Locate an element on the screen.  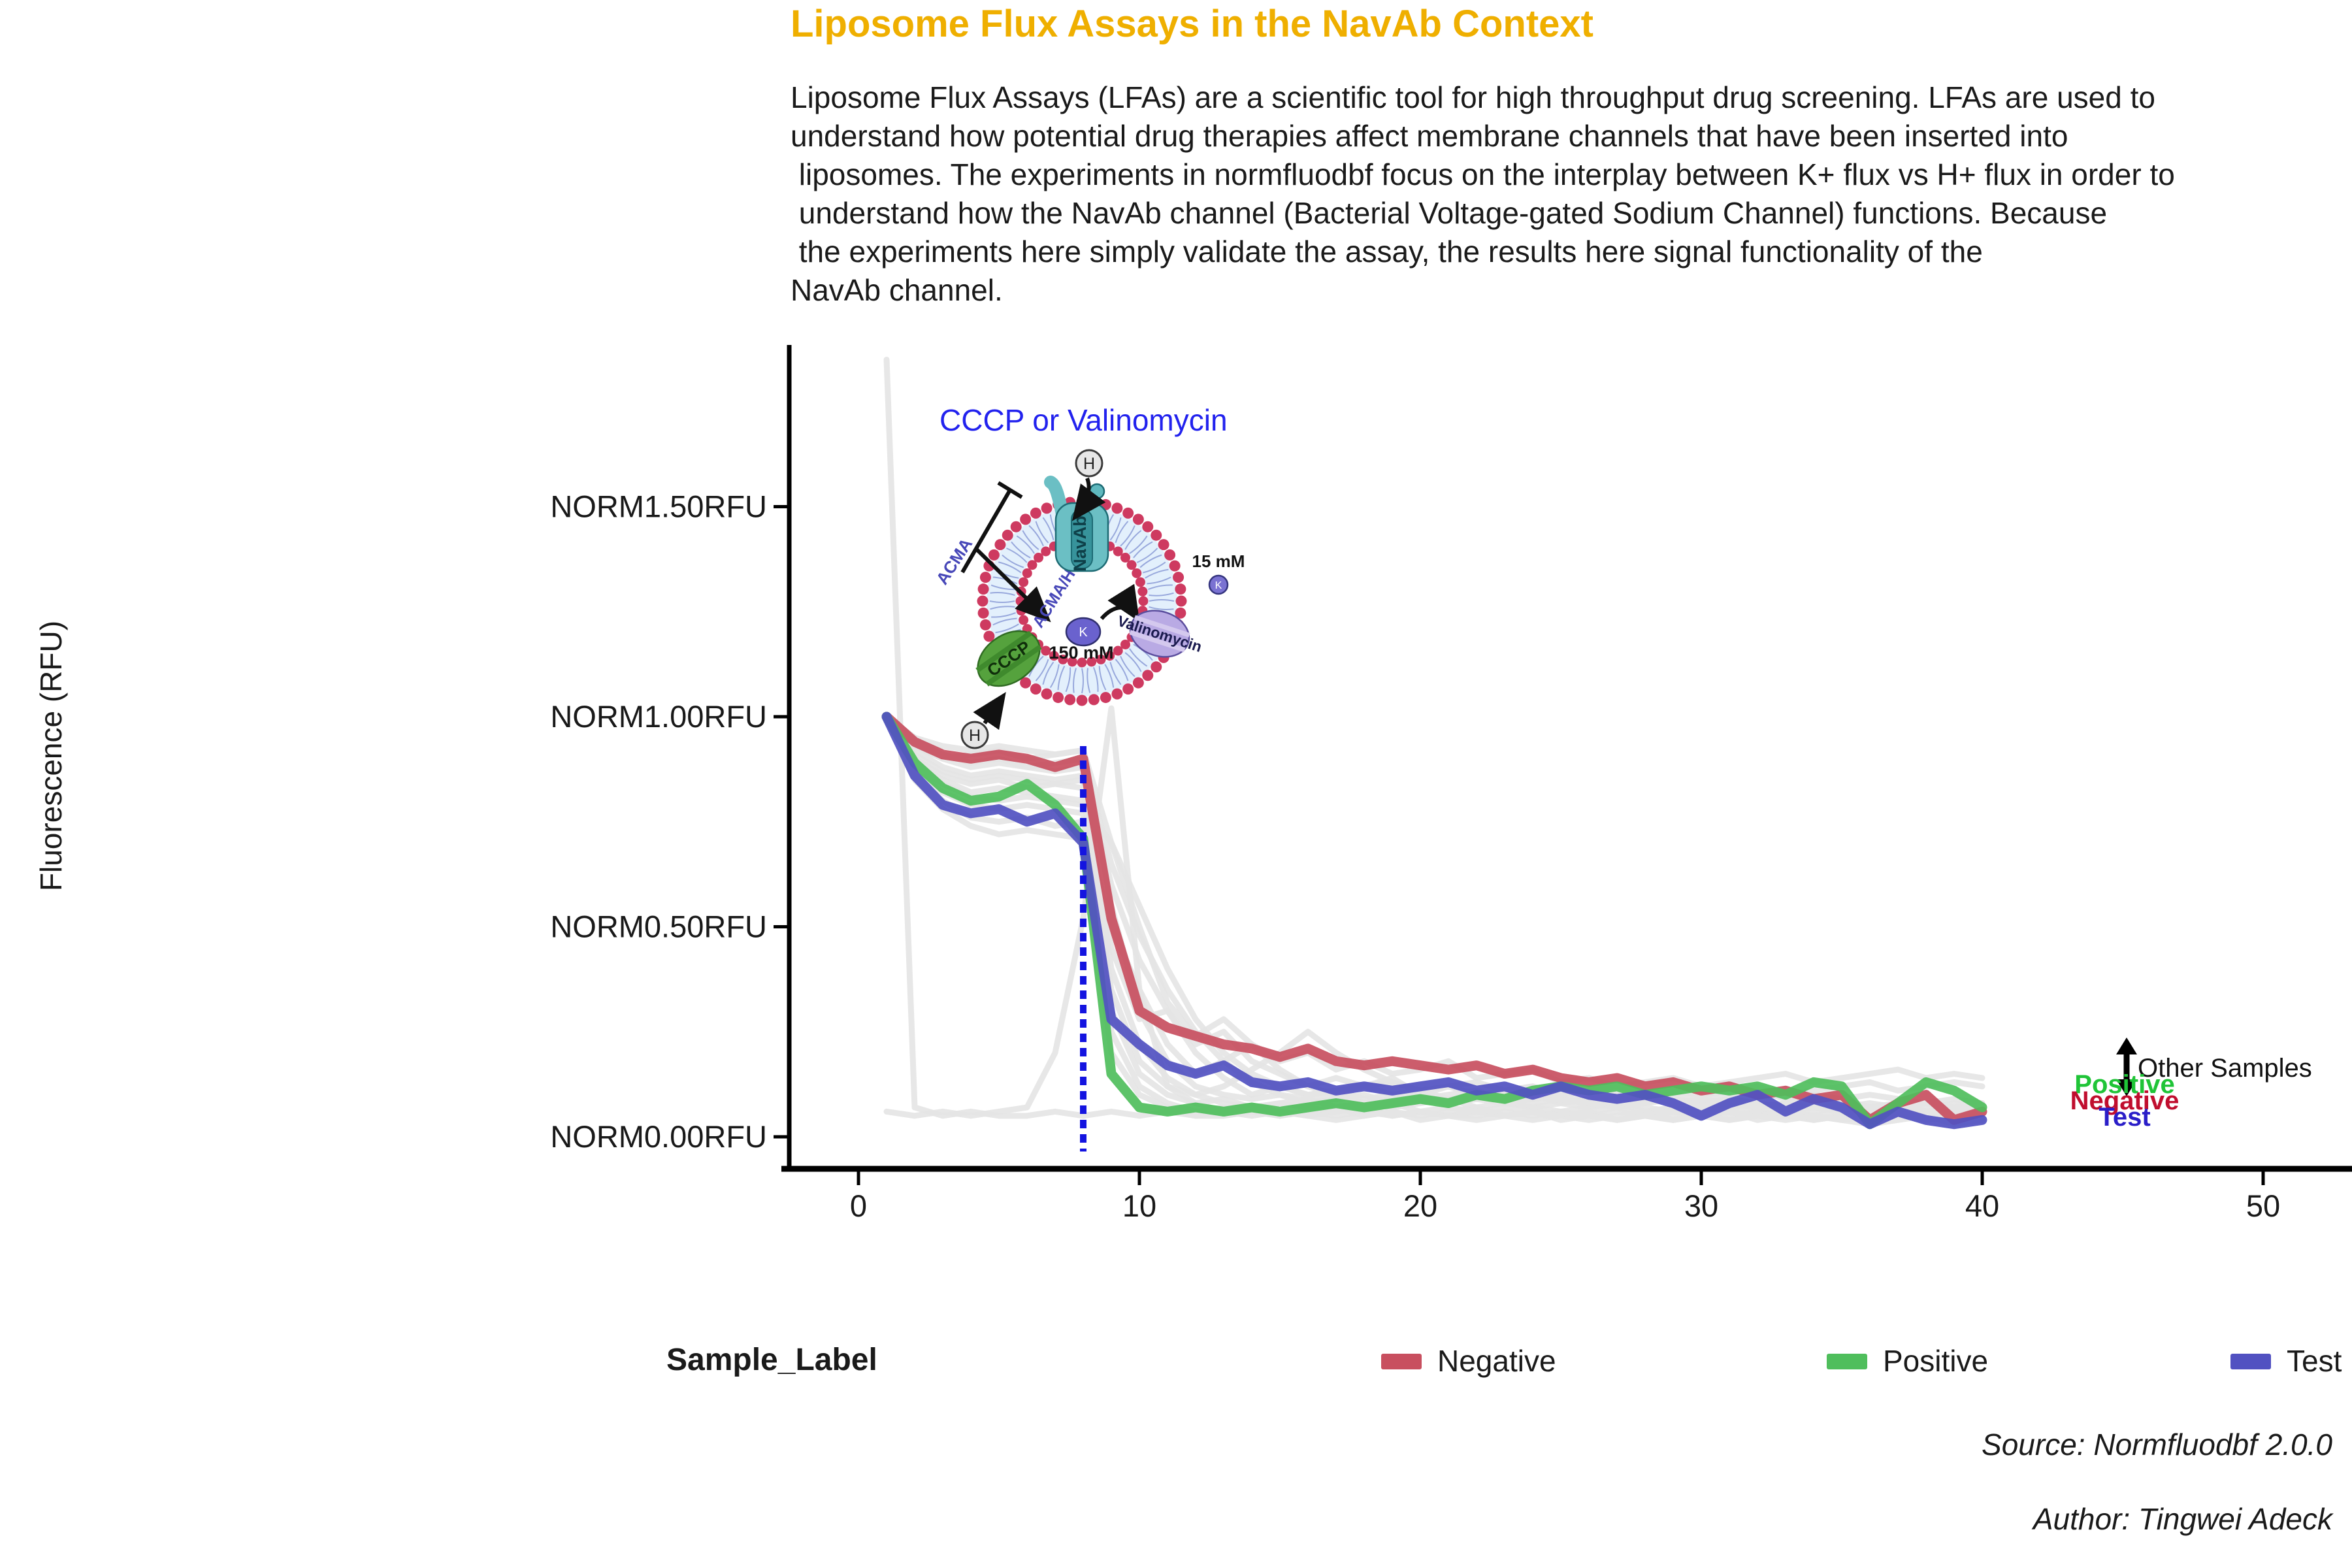
h-to-cccp-arrow is located at coordinates (989, 711).